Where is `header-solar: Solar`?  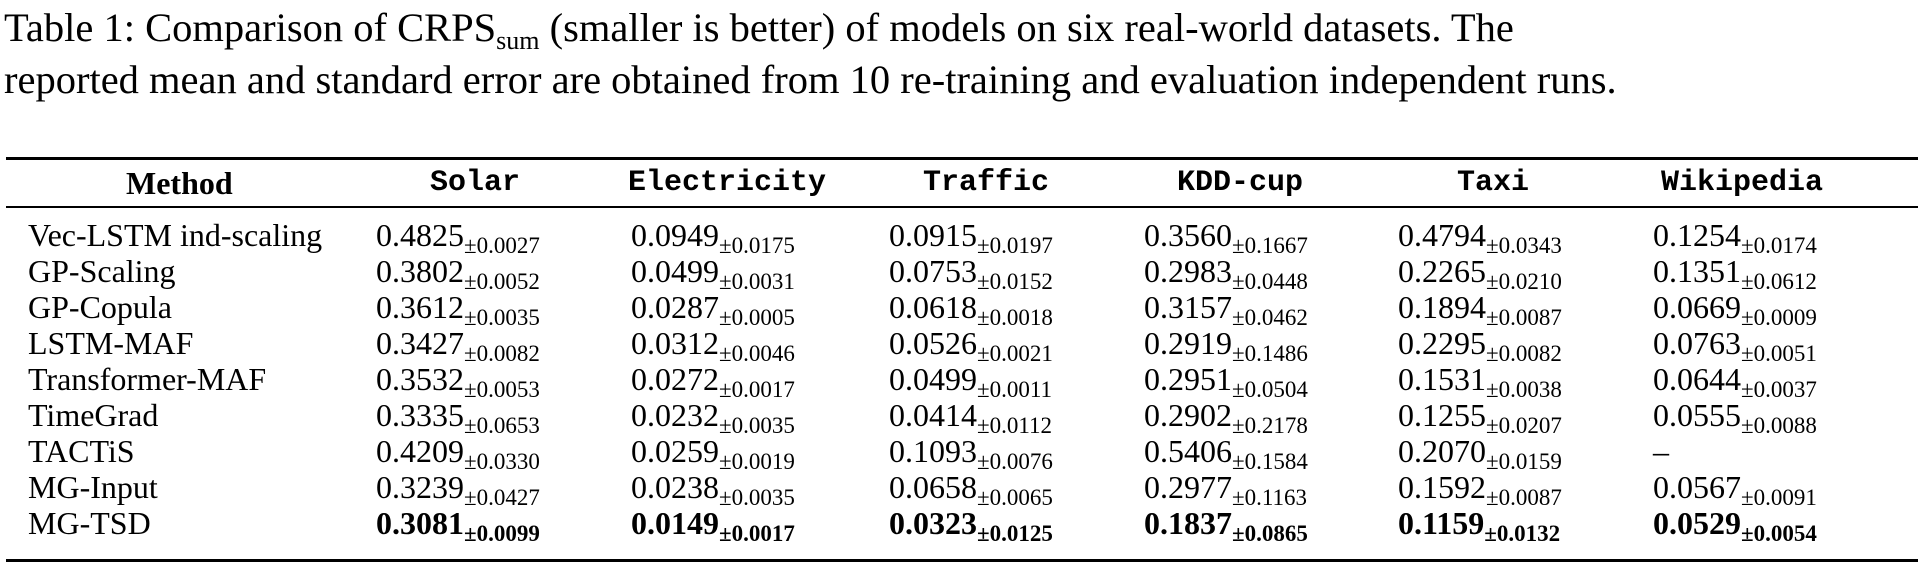
header-solar: Solar is located at coordinates (475, 183).